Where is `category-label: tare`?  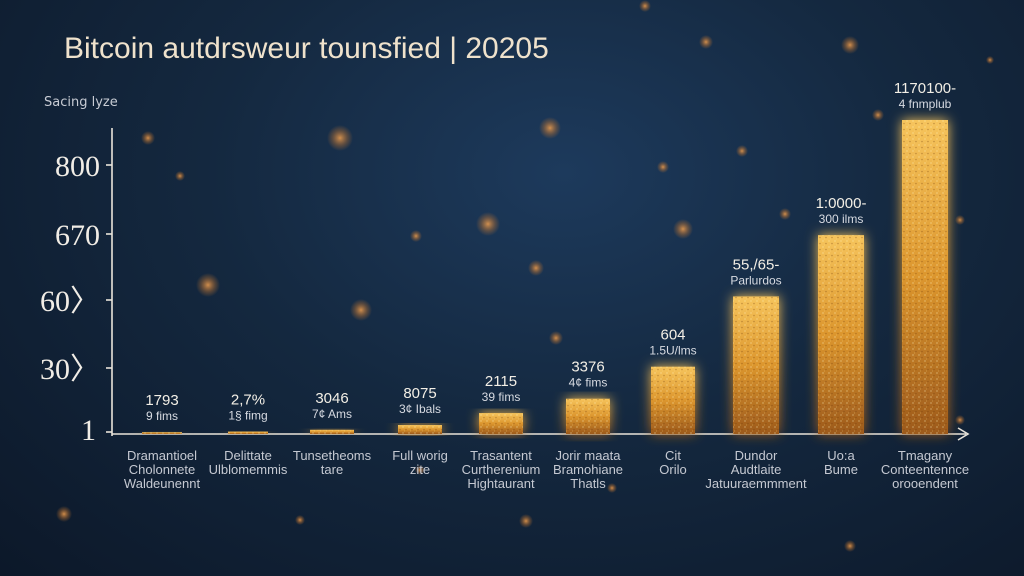
category-label: tare is located at coordinates (332, 469).